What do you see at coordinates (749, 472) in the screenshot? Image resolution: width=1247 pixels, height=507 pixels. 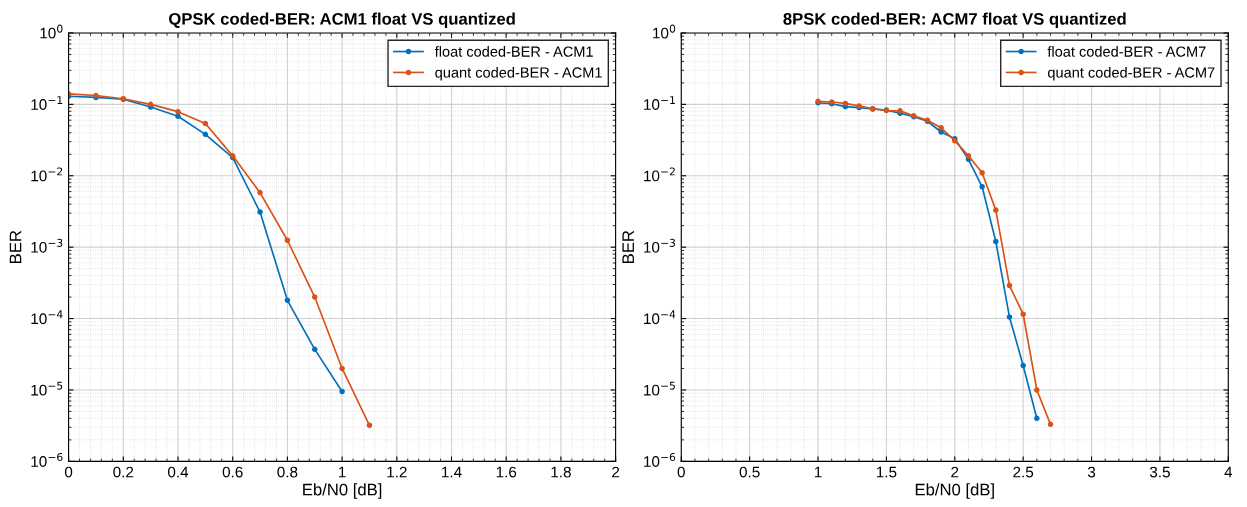 I see `x-tick-label: 0.5` at bounding box center [749, 472].